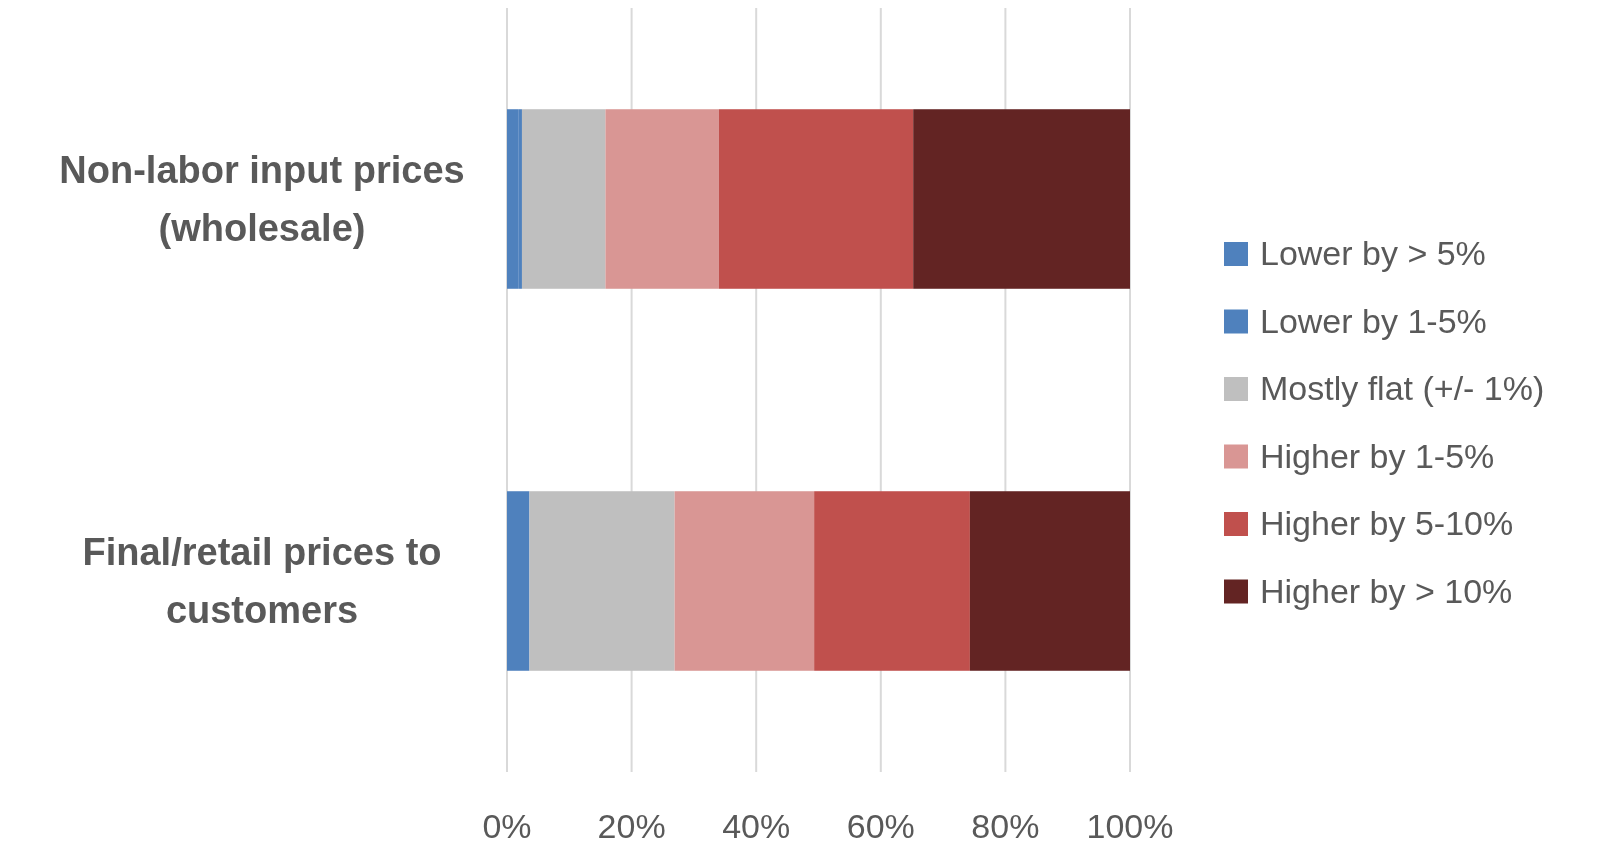  What do you see at coordinates (1387, 523) in the screenshot?
I see `legend-label: Higher by 5-10%` at bounding box center [1387, 523].